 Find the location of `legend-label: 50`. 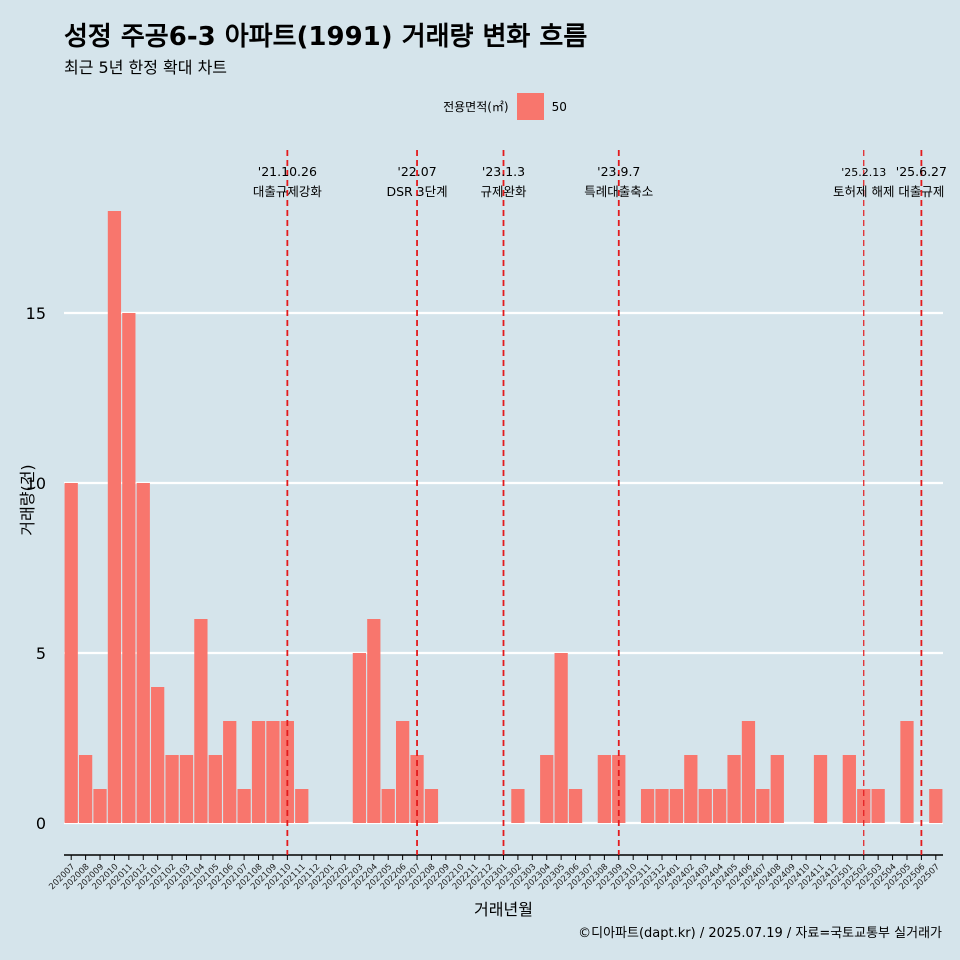

legend-label: 50 is located at coordinates (559, 106).